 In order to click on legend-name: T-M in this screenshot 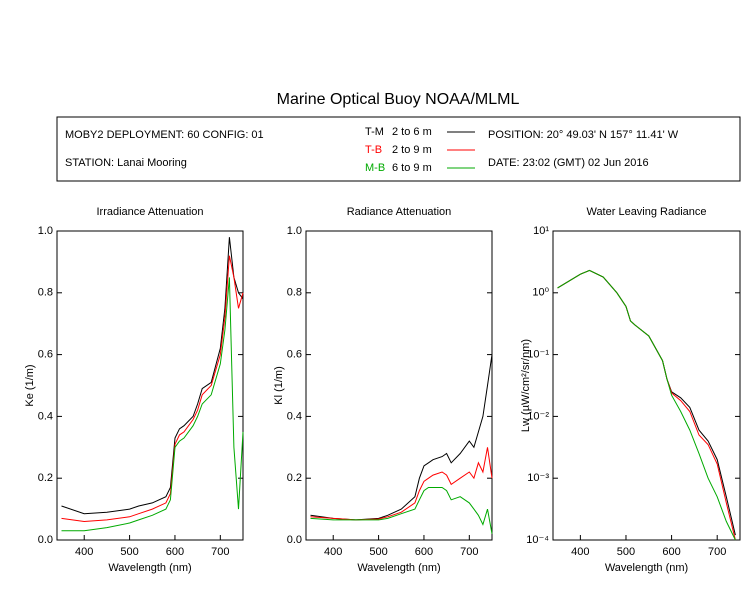, I will do `click(374, 132)`.